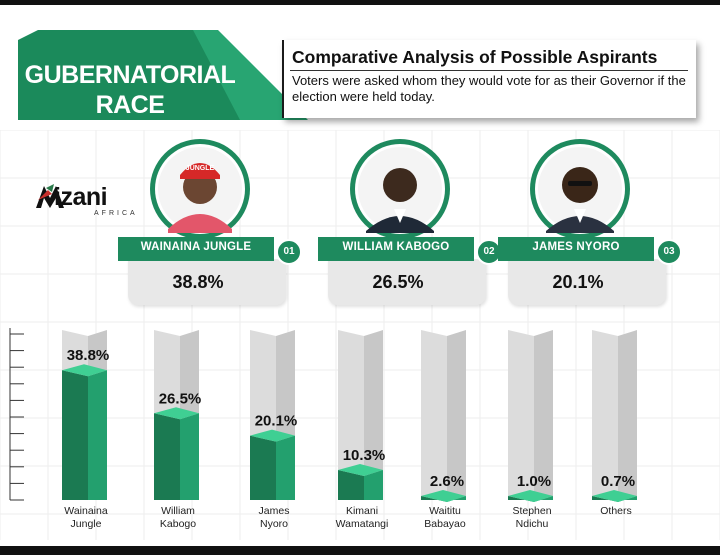  I want to click on candidate-card-3: 20.1% JAMES NYORO 03, so click(590, 222).